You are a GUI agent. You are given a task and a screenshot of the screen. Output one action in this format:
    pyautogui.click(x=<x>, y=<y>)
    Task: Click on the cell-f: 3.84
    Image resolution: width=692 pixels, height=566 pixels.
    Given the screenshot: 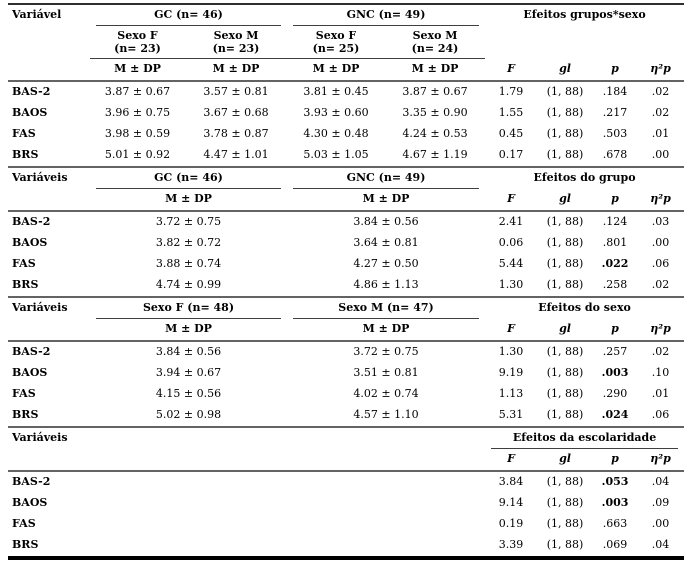 What is the action you would take?
    pyautogui.click(x=511, y=481)
    